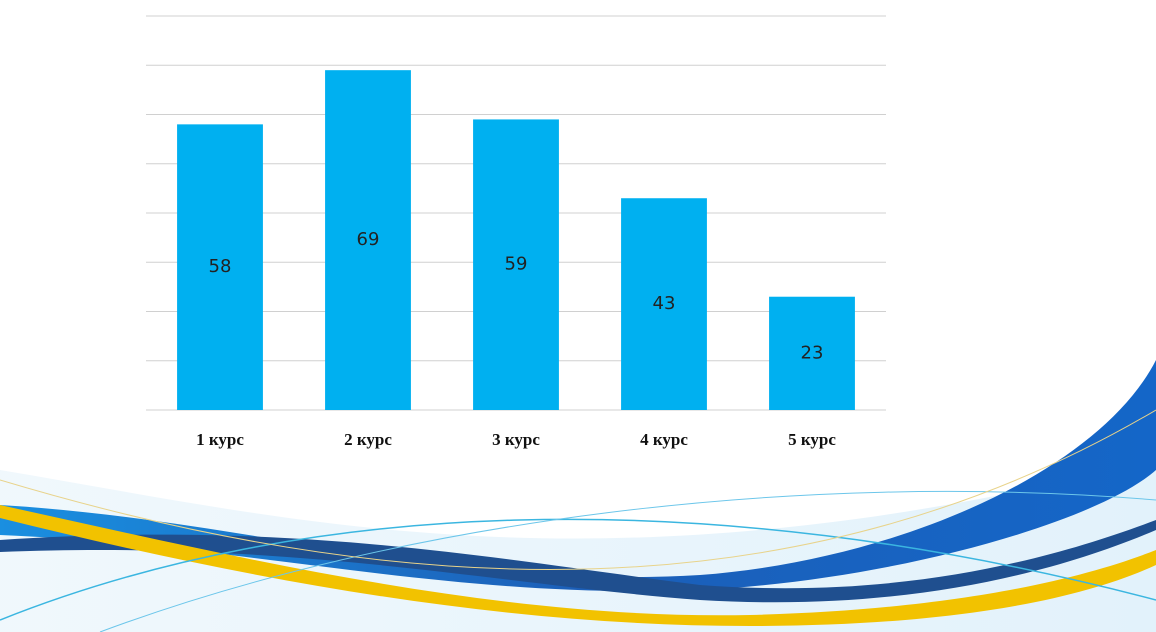  Describe the element at coordinates (516, 439) in the screenshot. I see `x-tick-label: 3 курс` at that location.